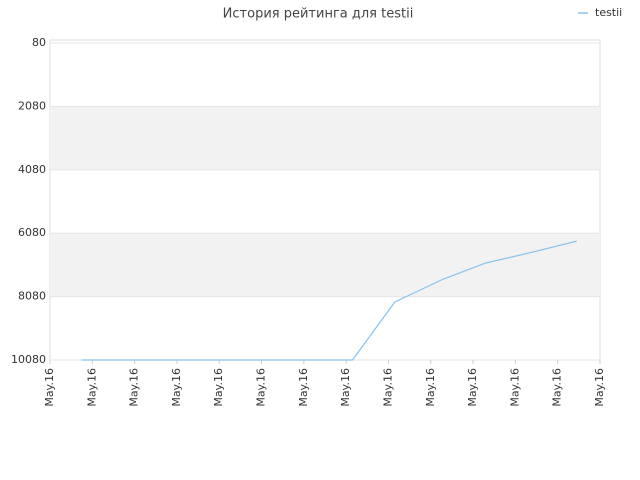 Image resolution: width=640 pixels, height=480 pixels. What do you see at coordinates (32, 105) in the screenshot?
I see `y-tick-label: 2080` at bounding box center [32, 105].